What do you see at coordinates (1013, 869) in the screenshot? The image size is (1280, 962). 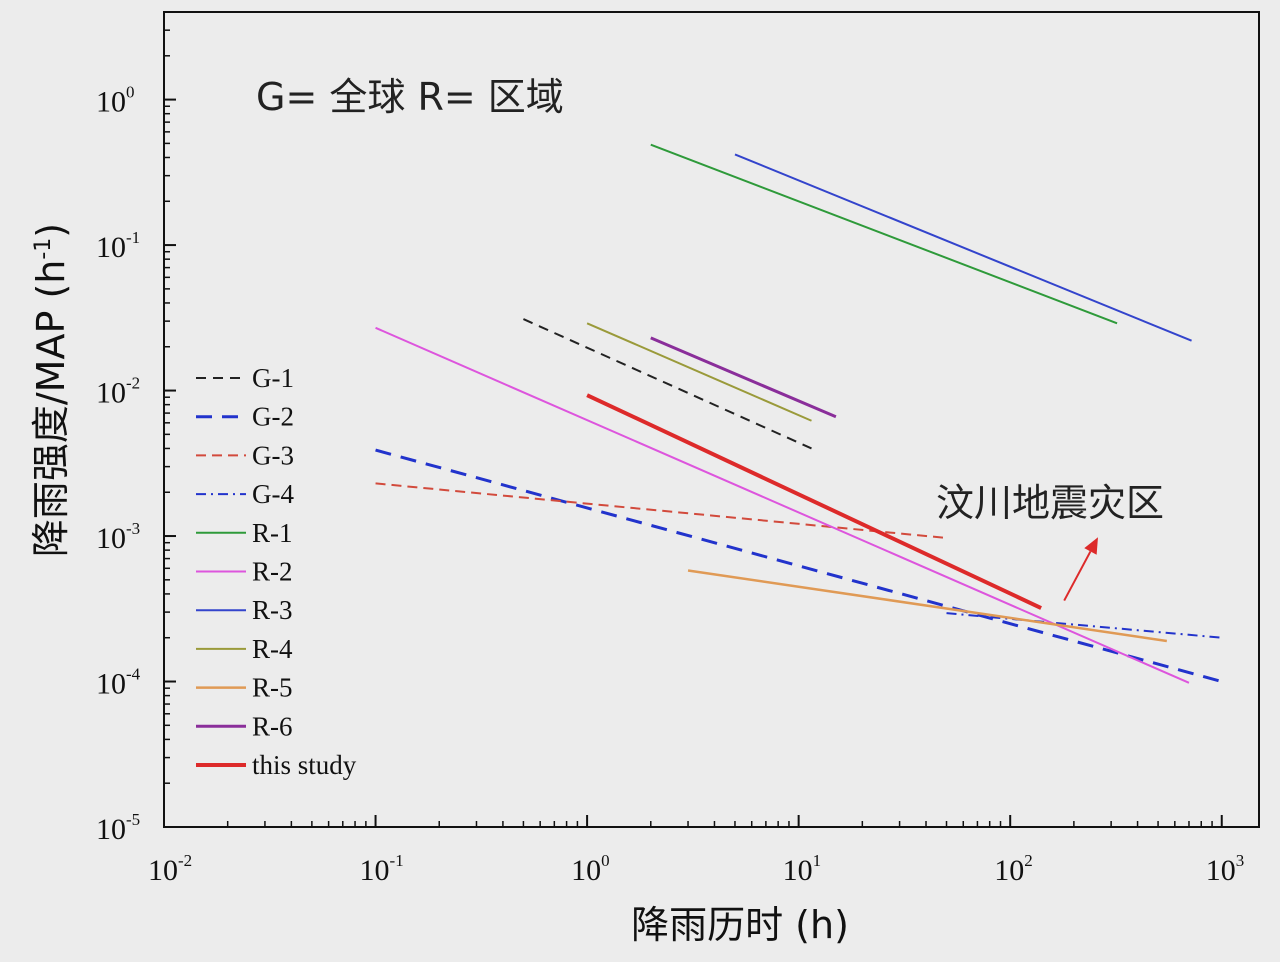 I see `x-tick-label: 10²` at bounding box center [1013, 869].